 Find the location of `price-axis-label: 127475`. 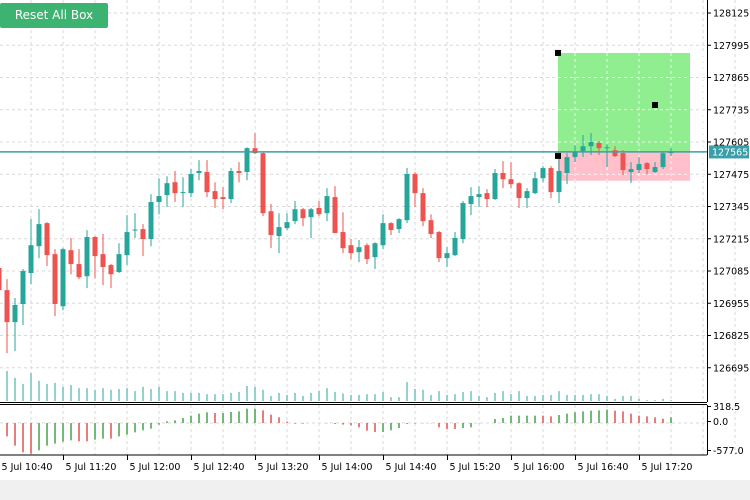

price-axis-label: 127475 is located at coordinates (731, 175).